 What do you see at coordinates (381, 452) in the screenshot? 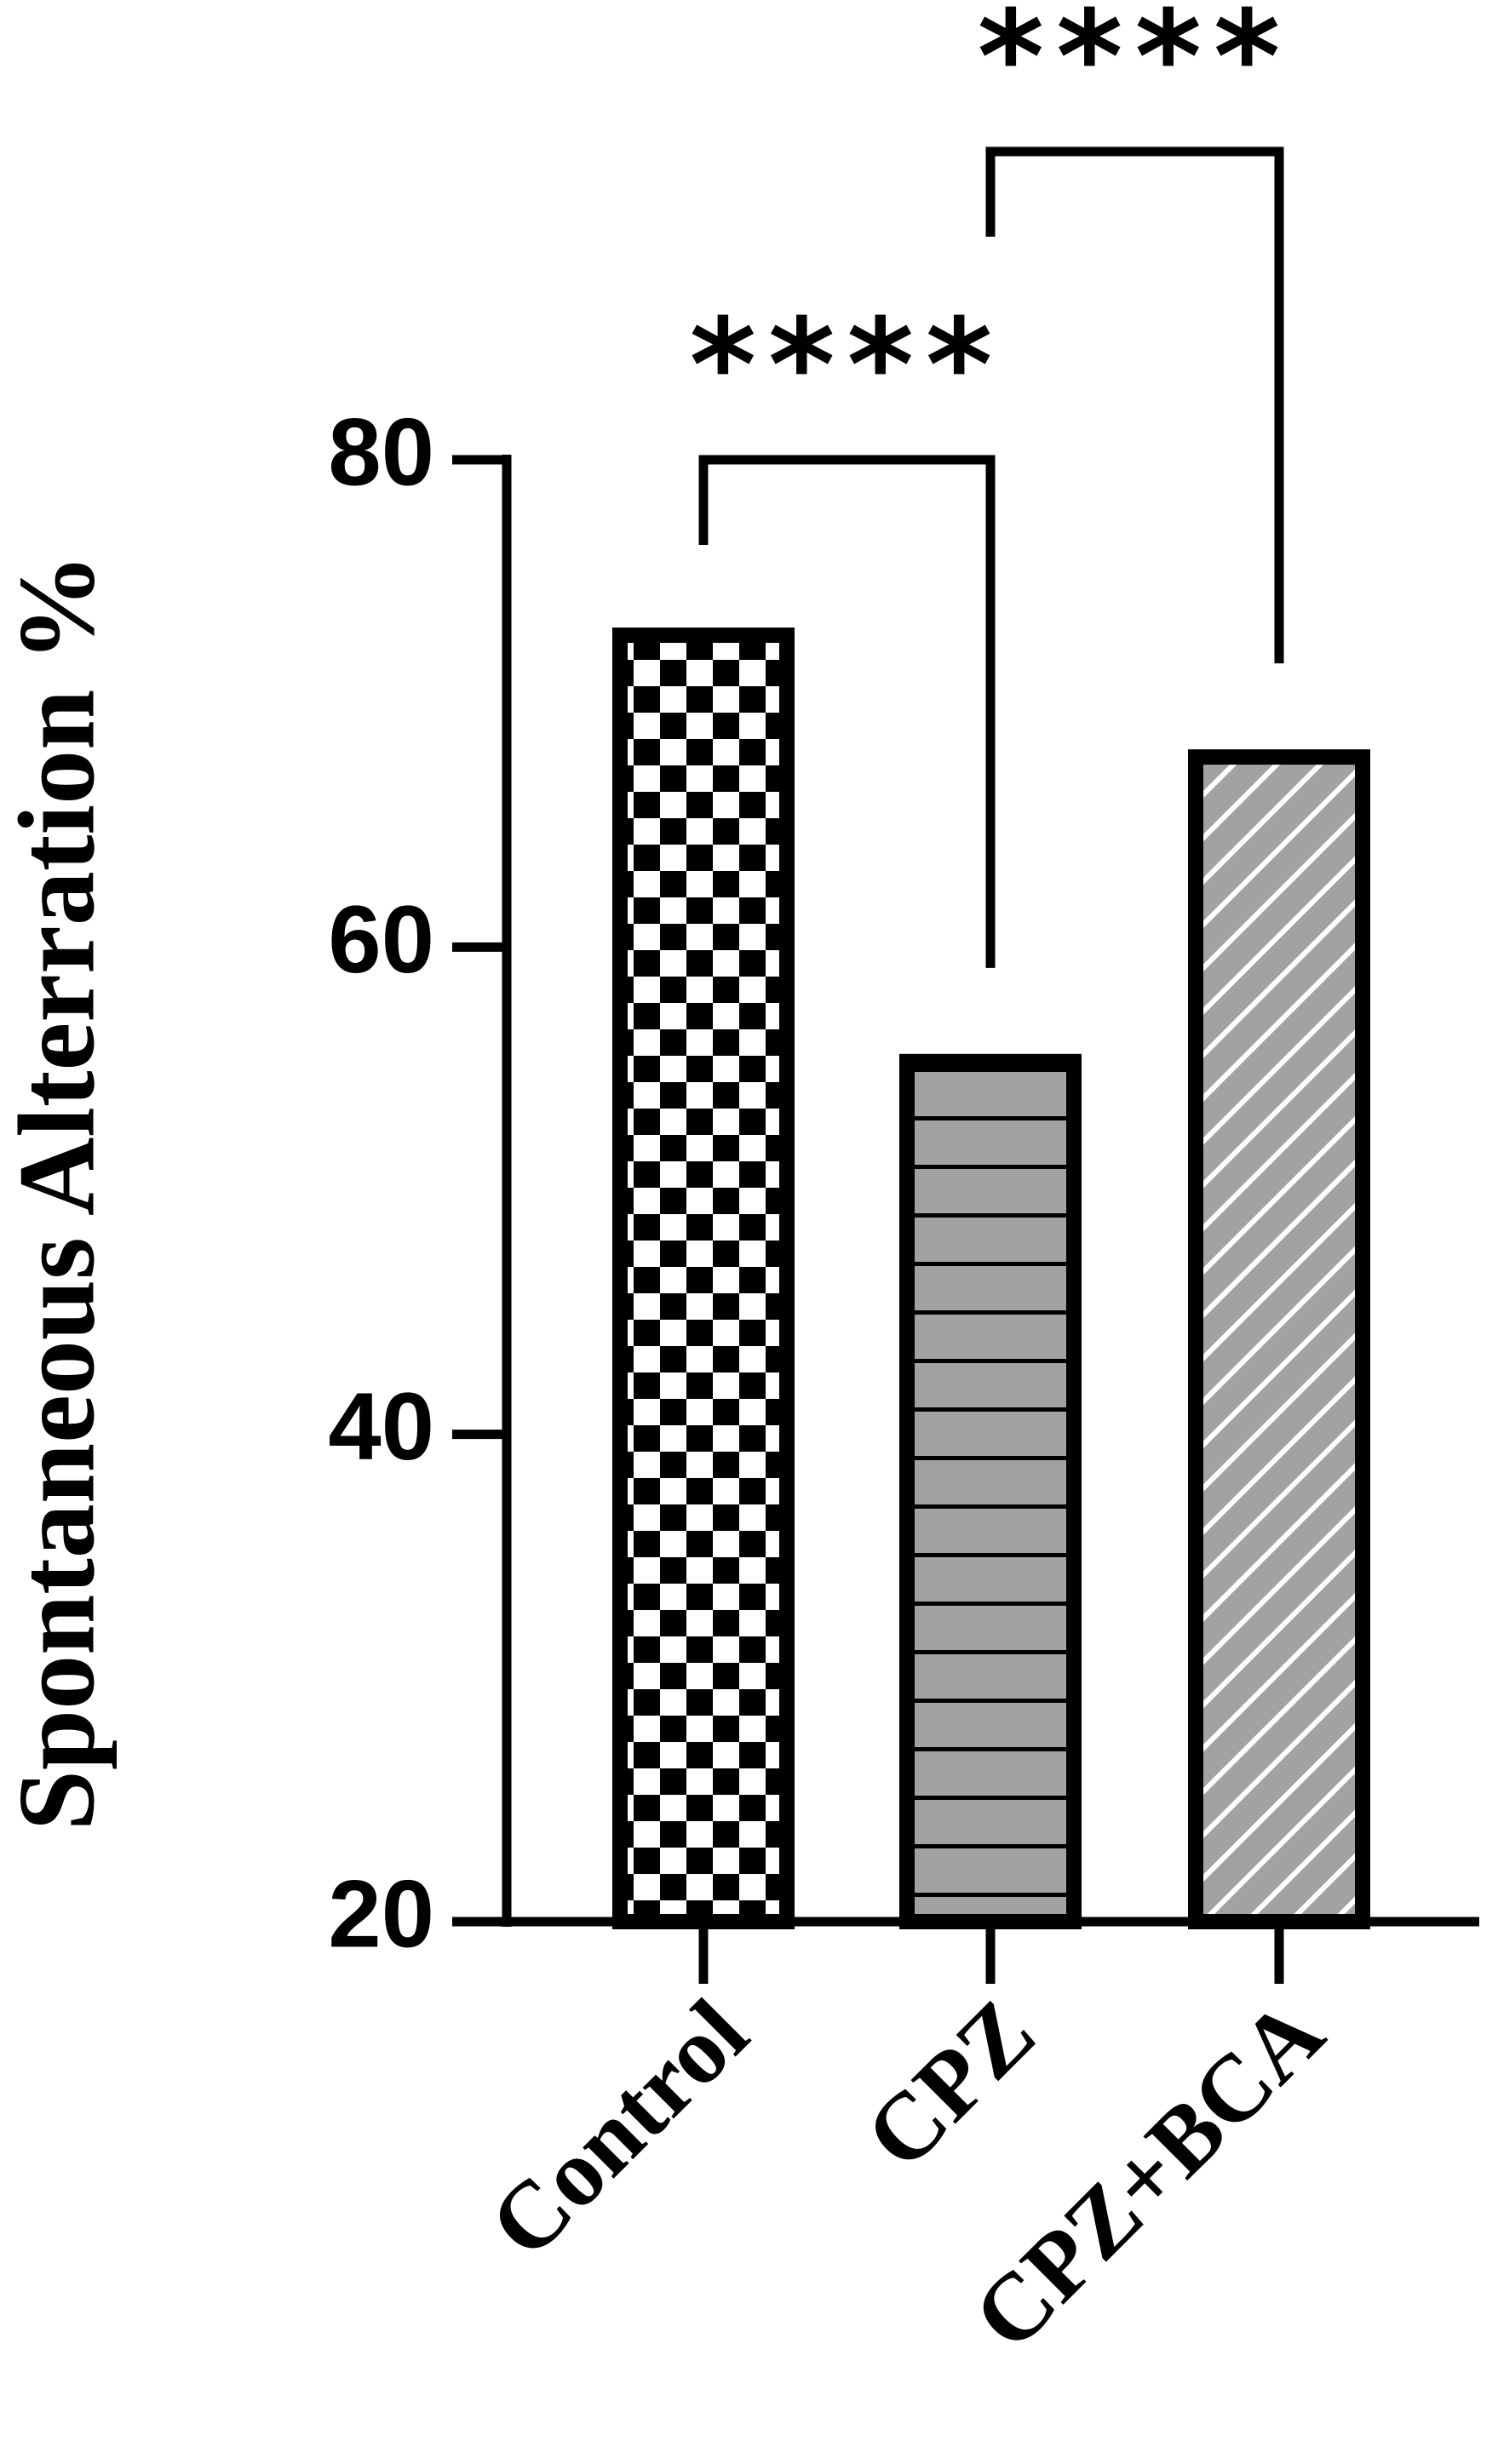
I see `y-tick-label: 80` at bounding box center [381, 452].